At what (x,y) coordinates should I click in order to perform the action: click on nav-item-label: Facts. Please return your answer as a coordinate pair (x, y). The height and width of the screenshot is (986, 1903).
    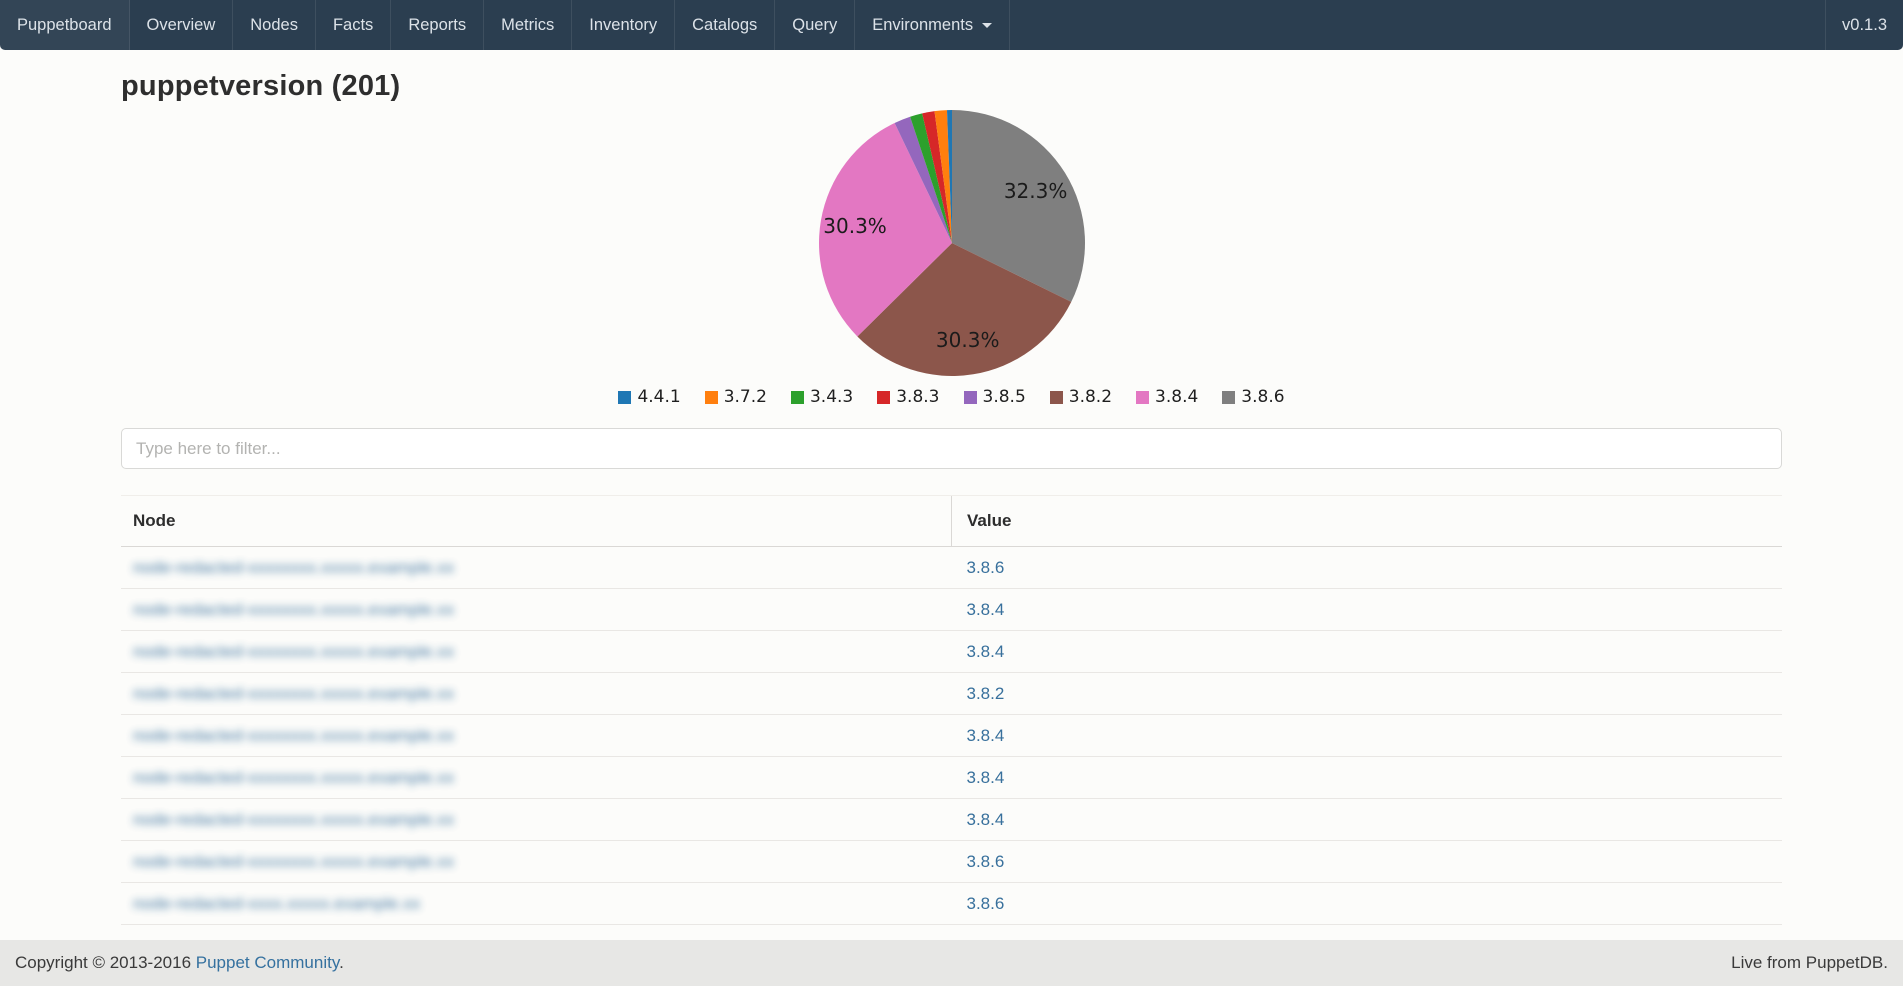
    Looking at the image, I should click on (353, 24).